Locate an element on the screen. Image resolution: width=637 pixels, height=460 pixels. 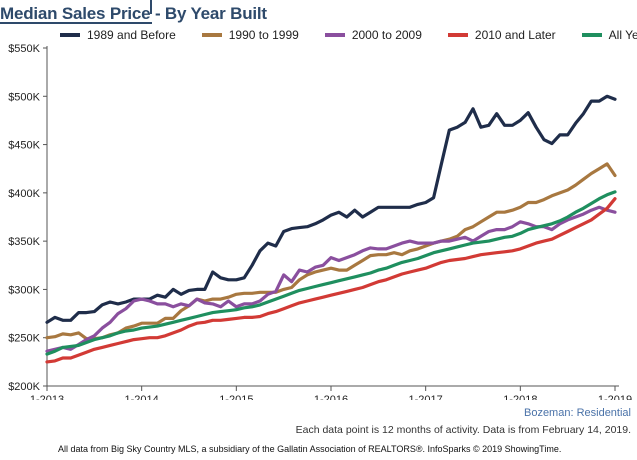
legend-label: All Years is located at coordinates (622, 35).